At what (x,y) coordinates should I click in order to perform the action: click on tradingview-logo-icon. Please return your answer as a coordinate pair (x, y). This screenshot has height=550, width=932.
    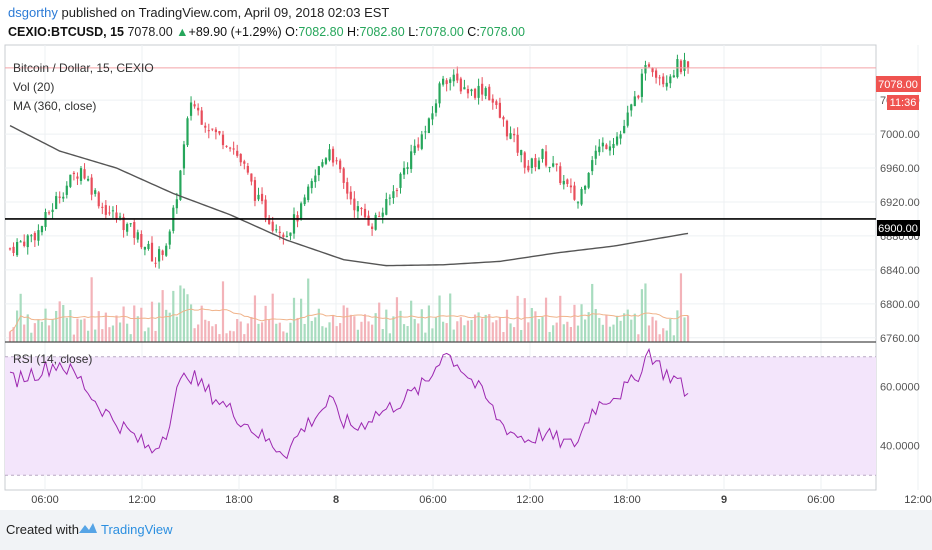
    Looking at the image, I should click on (88, 528).